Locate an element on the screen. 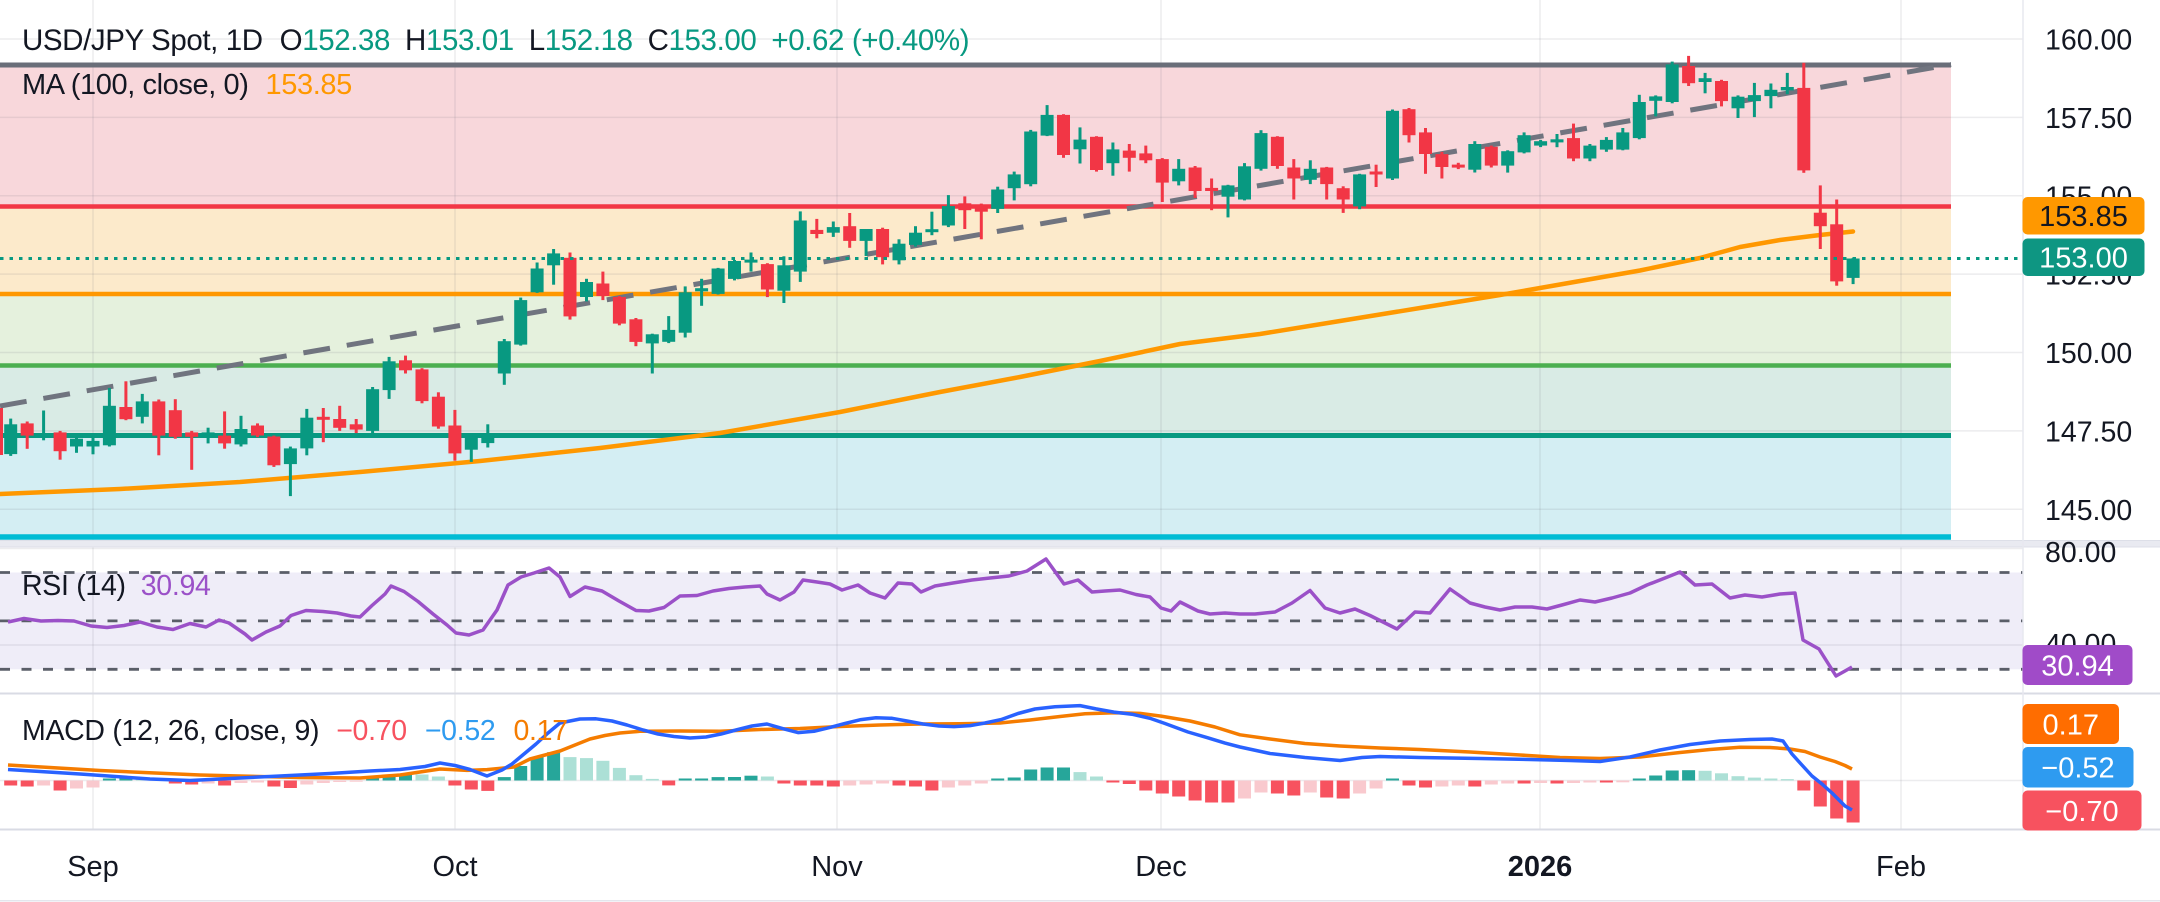 The width and height of the screenshot is (2160, 902). svg-text: 30.94 is located at coordinates (2077, 666).